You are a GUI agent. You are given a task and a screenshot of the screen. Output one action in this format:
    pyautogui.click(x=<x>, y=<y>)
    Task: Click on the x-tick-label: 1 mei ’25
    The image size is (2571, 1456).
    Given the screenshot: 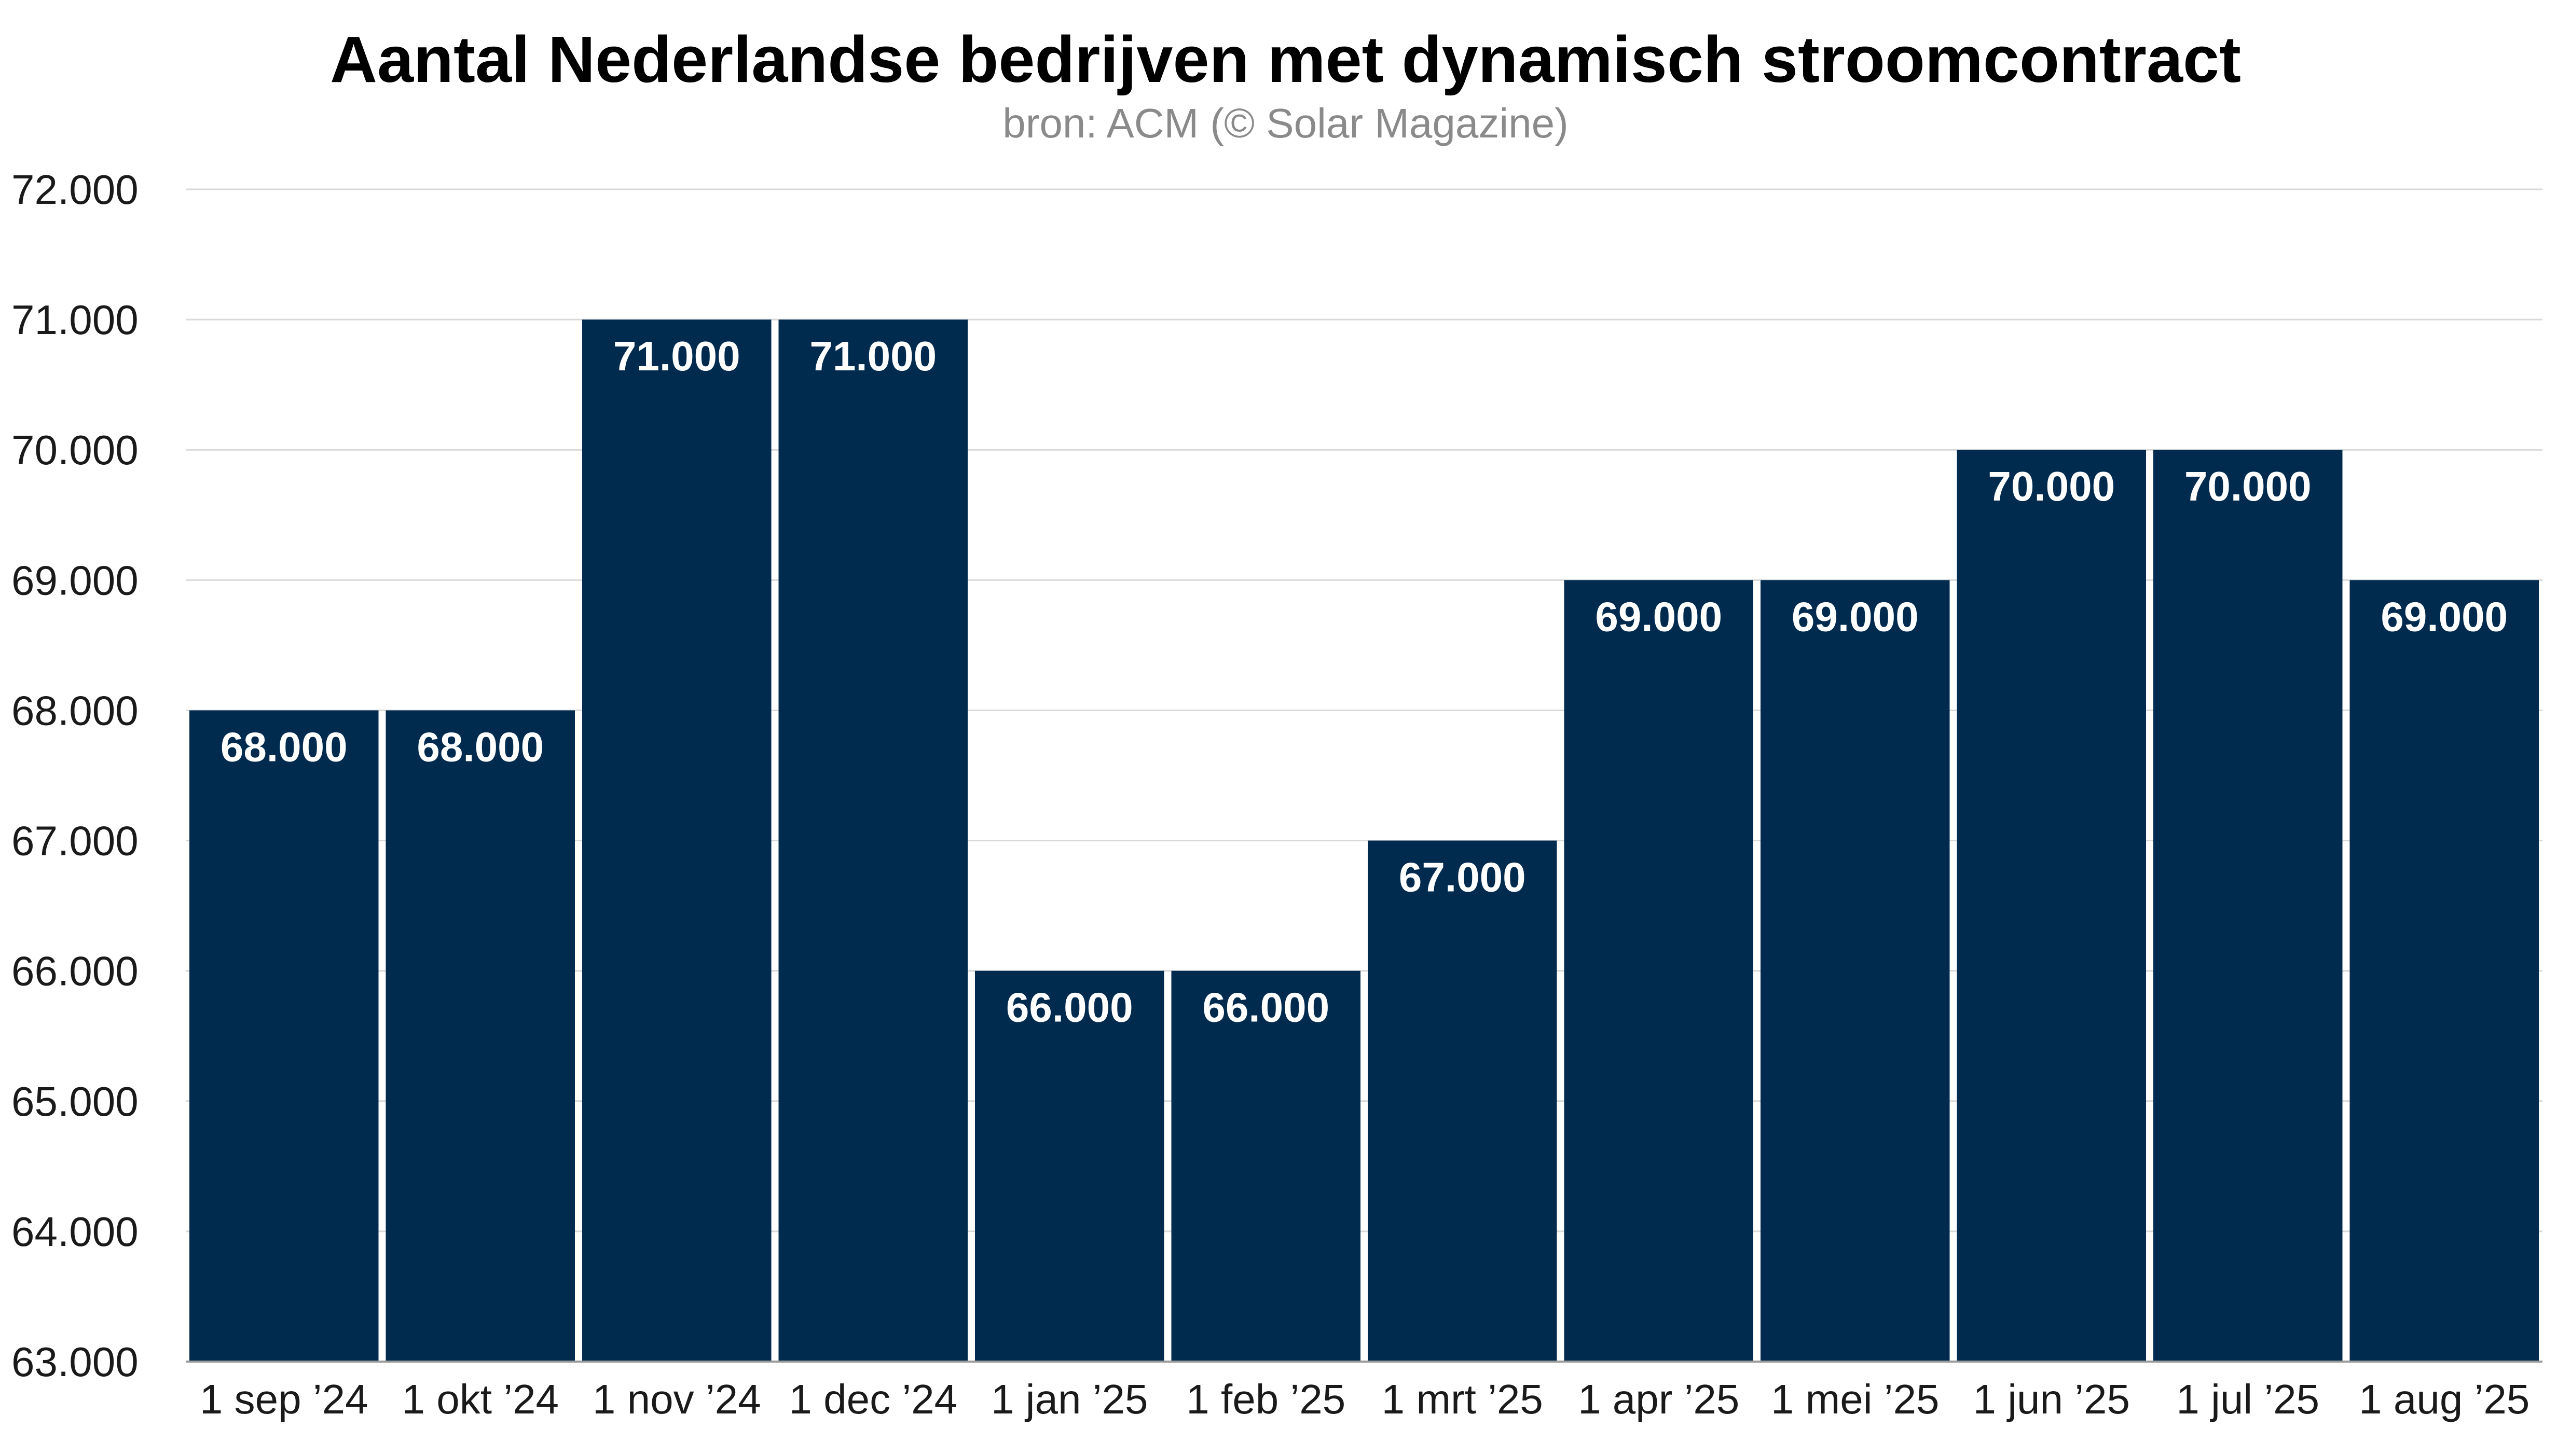 What is the action you would take?
    pyautogui.click(x=1855, y=1399)
    